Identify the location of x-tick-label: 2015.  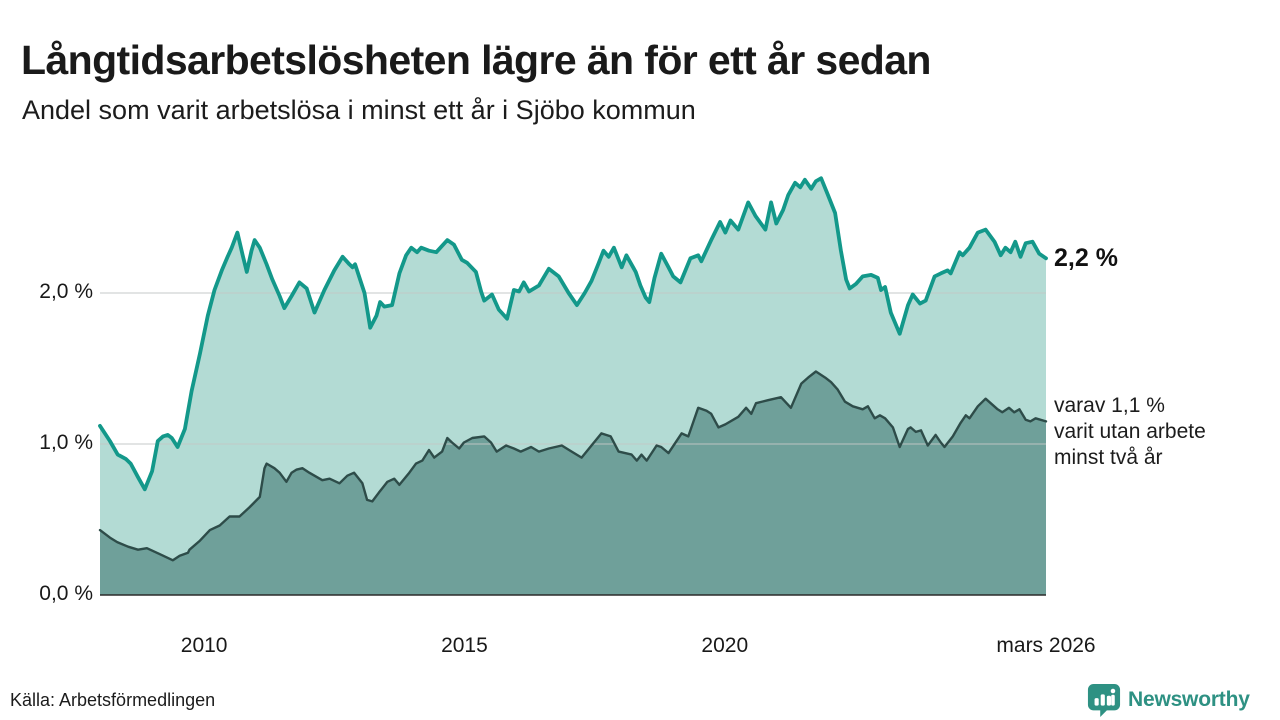
(464, 645).